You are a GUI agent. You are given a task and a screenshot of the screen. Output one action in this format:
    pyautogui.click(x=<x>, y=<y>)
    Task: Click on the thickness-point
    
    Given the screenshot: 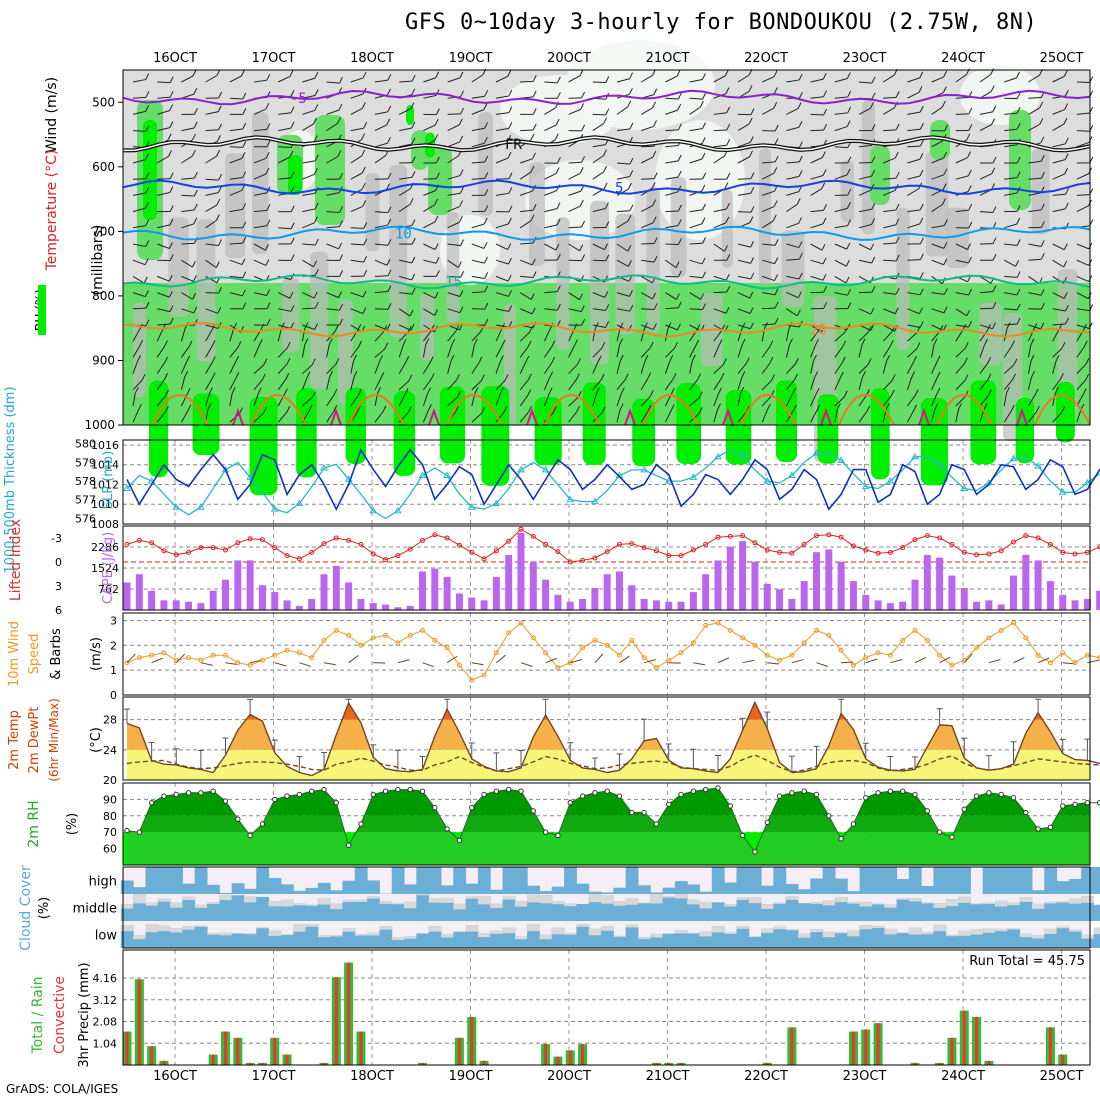 What is the action you would take?
    pyautogui.click(x=767, y=480)
    